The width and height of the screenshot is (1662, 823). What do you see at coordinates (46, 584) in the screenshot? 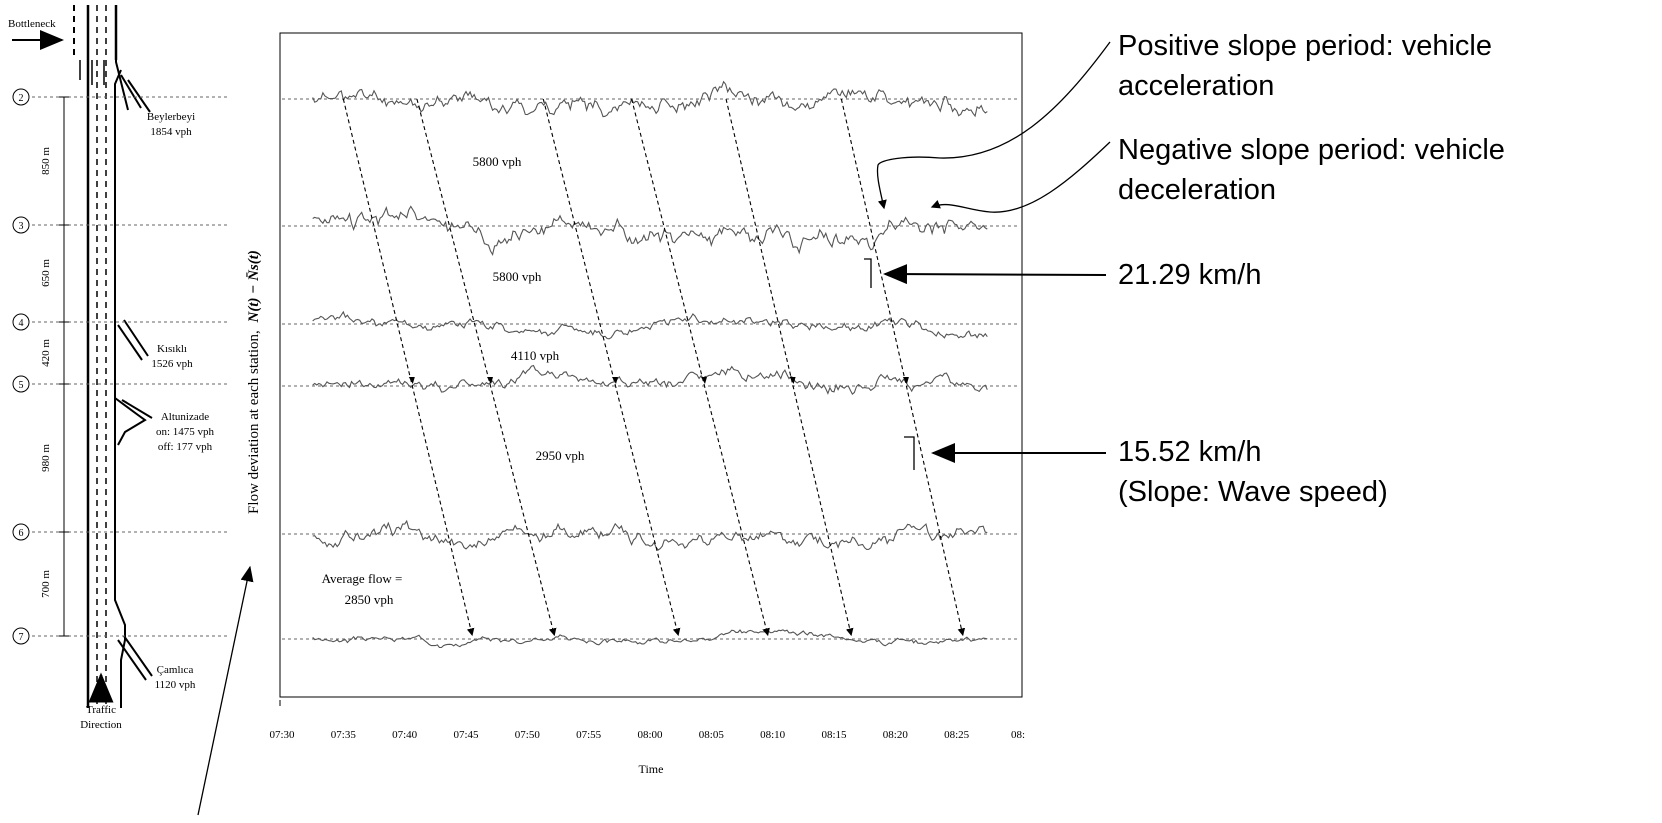
I see `distance-700: 700 m` at bounding box center [46, 584].